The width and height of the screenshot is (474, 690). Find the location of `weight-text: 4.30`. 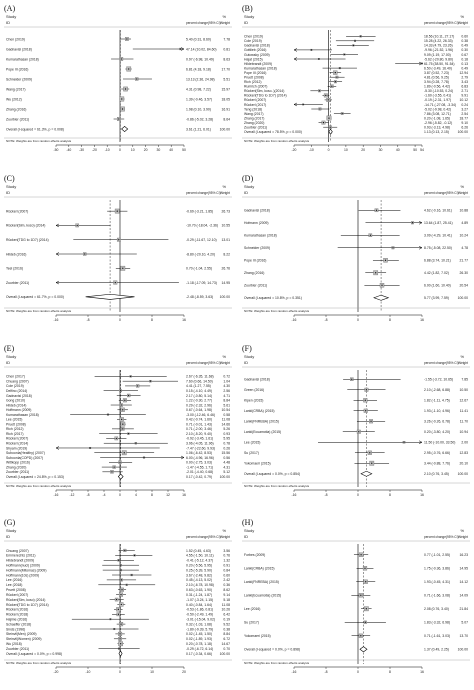

weight-text: 4.30 is located at coordinates (226, 386).